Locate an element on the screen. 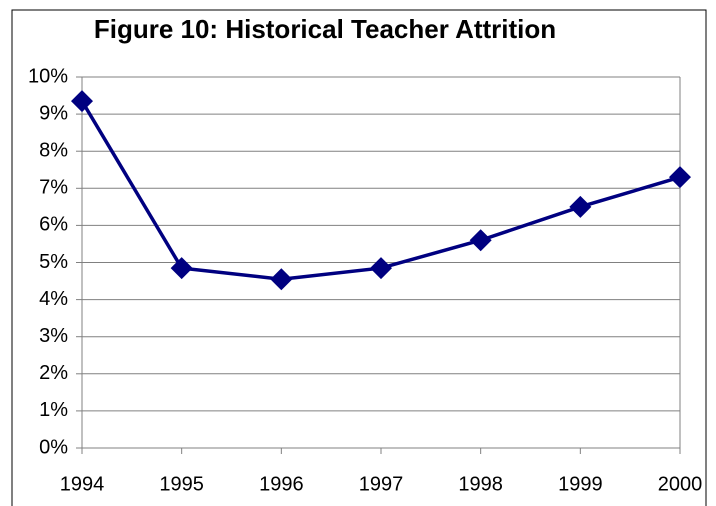 The image size is (716, 506). x-tick-label: 1997 is located at coordinates (381, 484).